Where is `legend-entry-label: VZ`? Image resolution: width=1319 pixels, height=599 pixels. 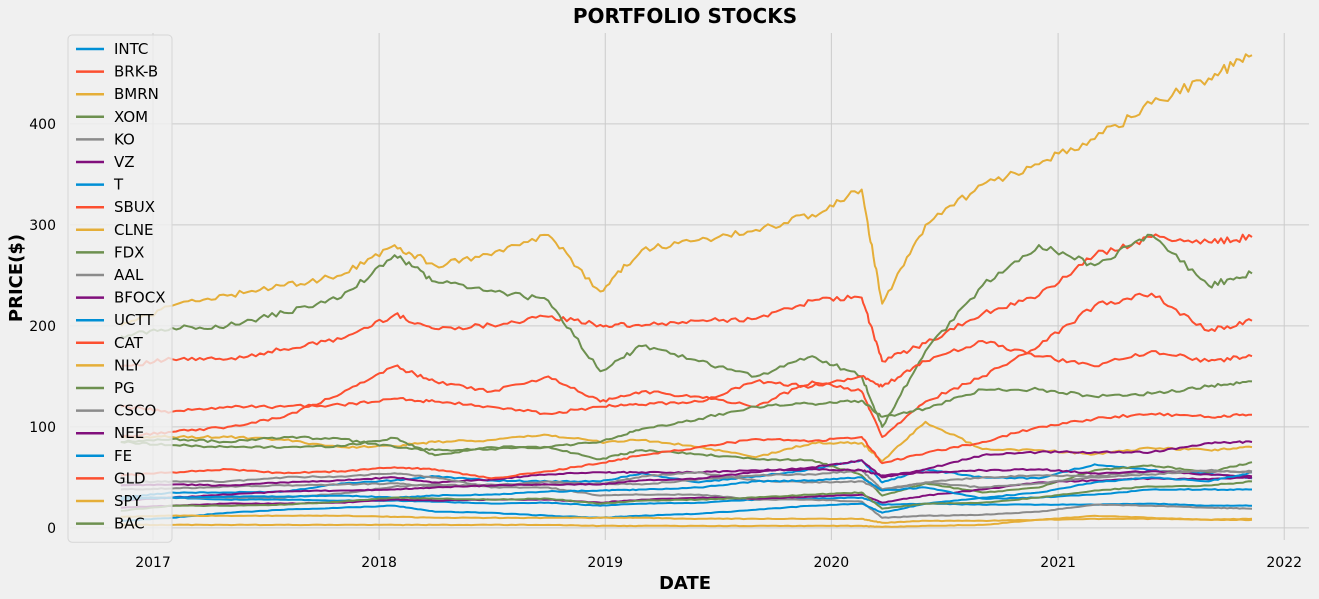 legend-entry-label: VZ is located at coordinates (124, 162).